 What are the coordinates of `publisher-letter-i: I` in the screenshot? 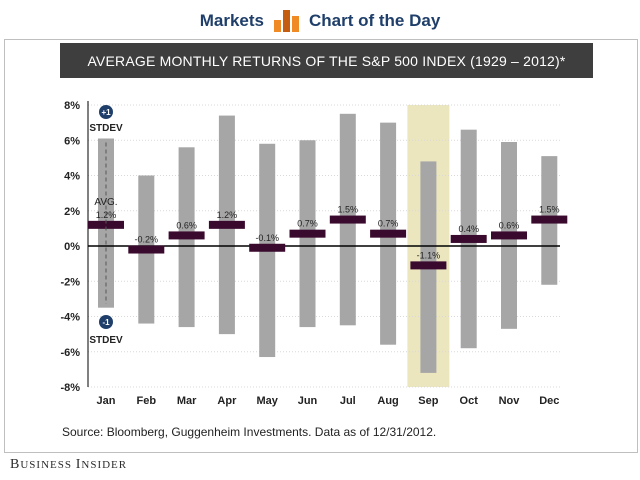 It's located at (78, 464).